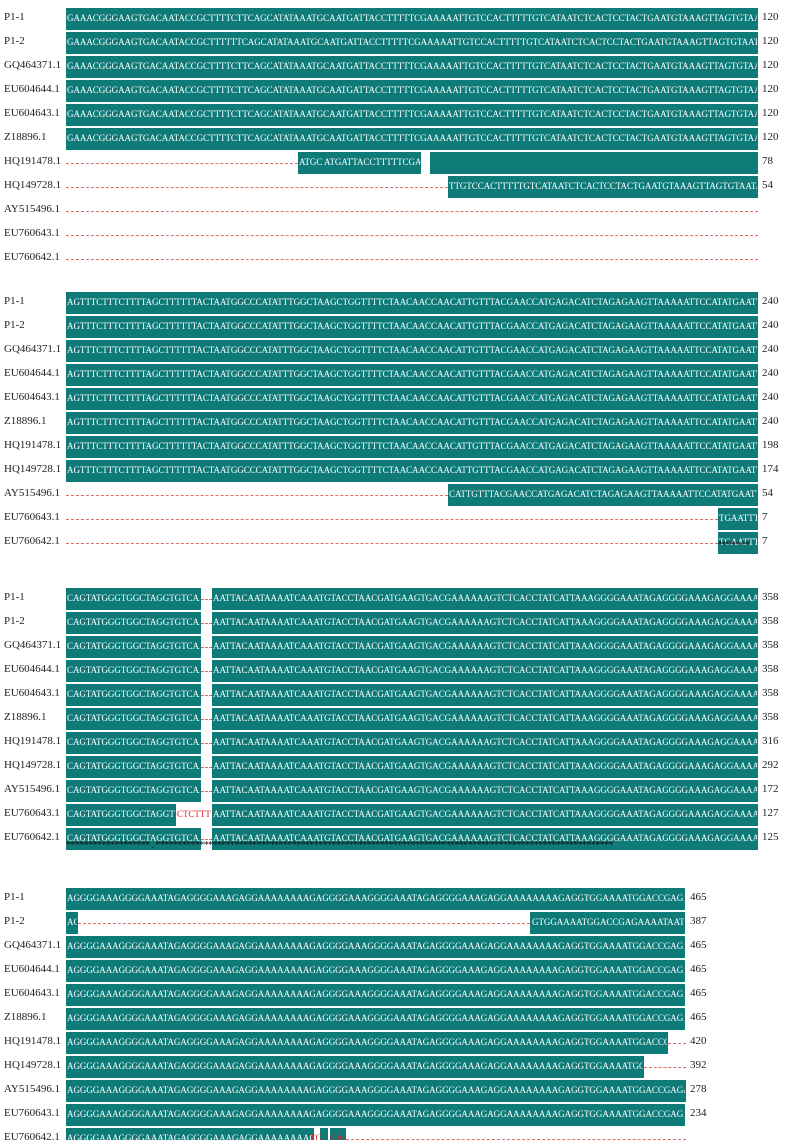  What do you see at coordinates (698, 1089) in the screenshot?
I see `position-number: 278` at bounding box center [698, 1089].